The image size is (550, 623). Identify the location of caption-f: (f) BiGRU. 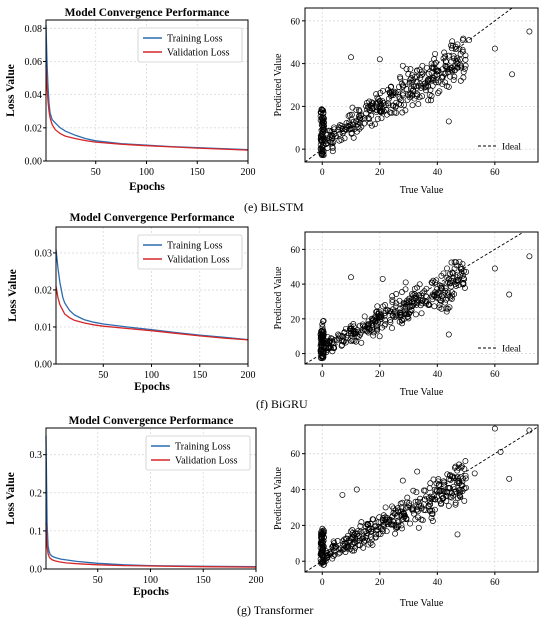
(282, 404).